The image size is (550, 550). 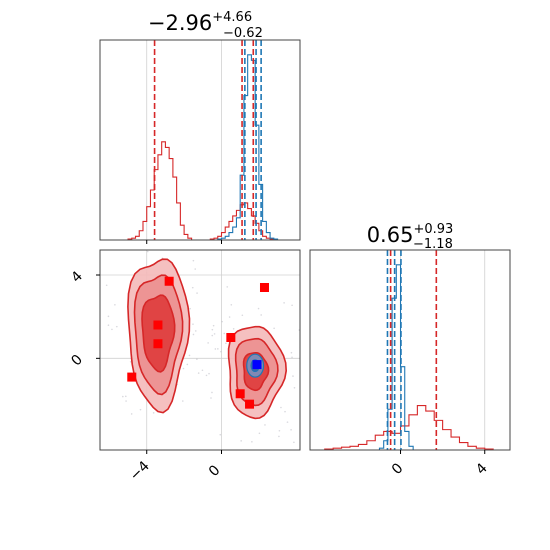 I want to click on right-xtick-label: 0, so click(x=398, y=469).